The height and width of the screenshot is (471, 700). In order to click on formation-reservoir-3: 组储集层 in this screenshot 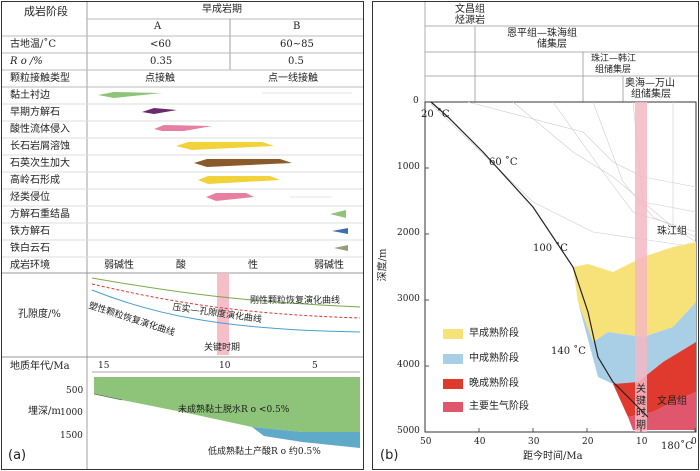, I will do `click(651, 94)`.